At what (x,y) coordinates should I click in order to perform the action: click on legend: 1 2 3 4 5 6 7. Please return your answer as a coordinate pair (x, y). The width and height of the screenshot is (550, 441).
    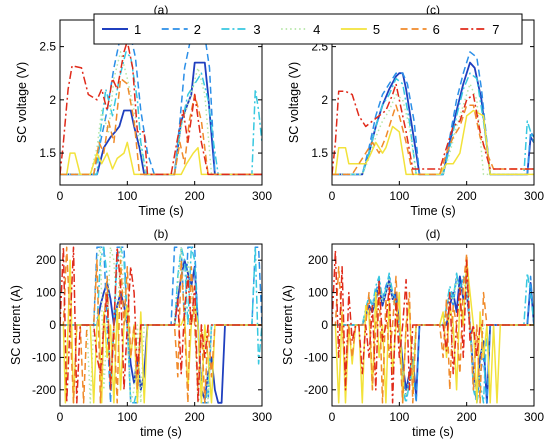
    Looking at the image, I should click on (308, 29).